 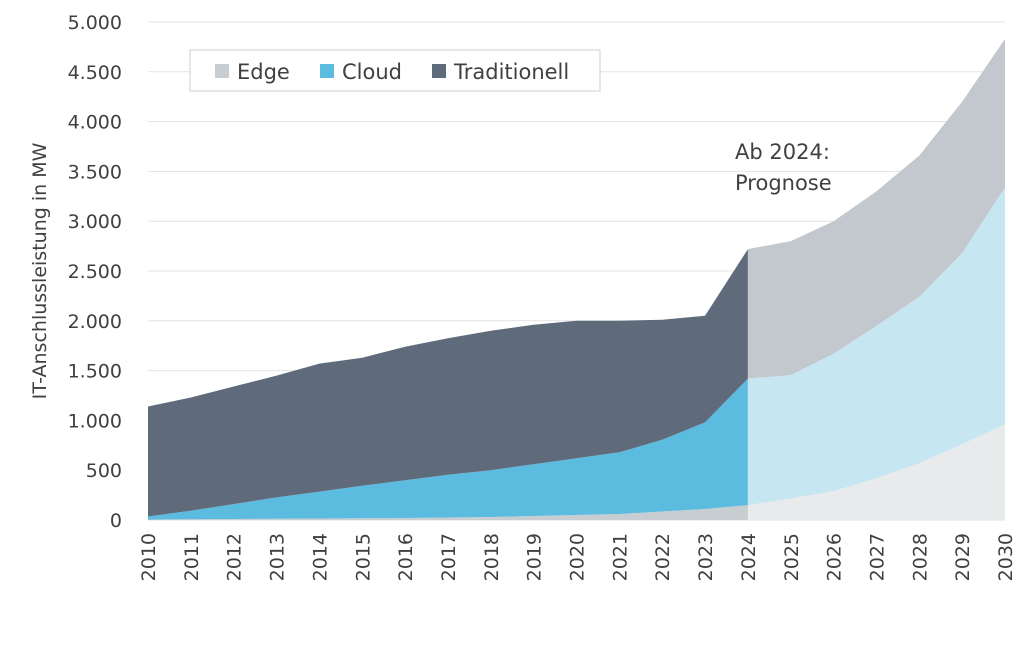 I want to click on area-edge-historical, so click(x=448, y=512).